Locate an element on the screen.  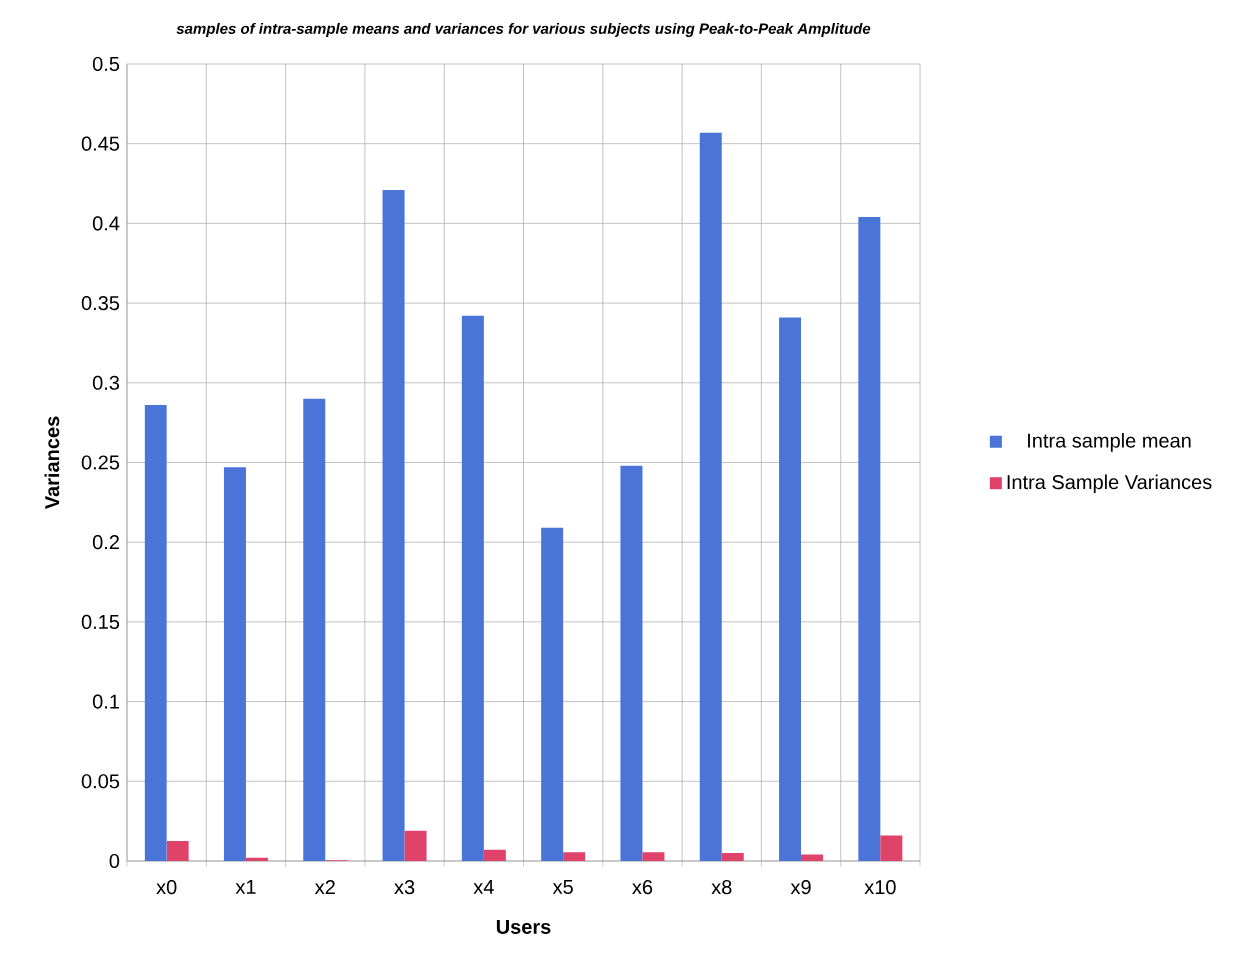
x-axis-title: Users is located at coordinates (523, 926).